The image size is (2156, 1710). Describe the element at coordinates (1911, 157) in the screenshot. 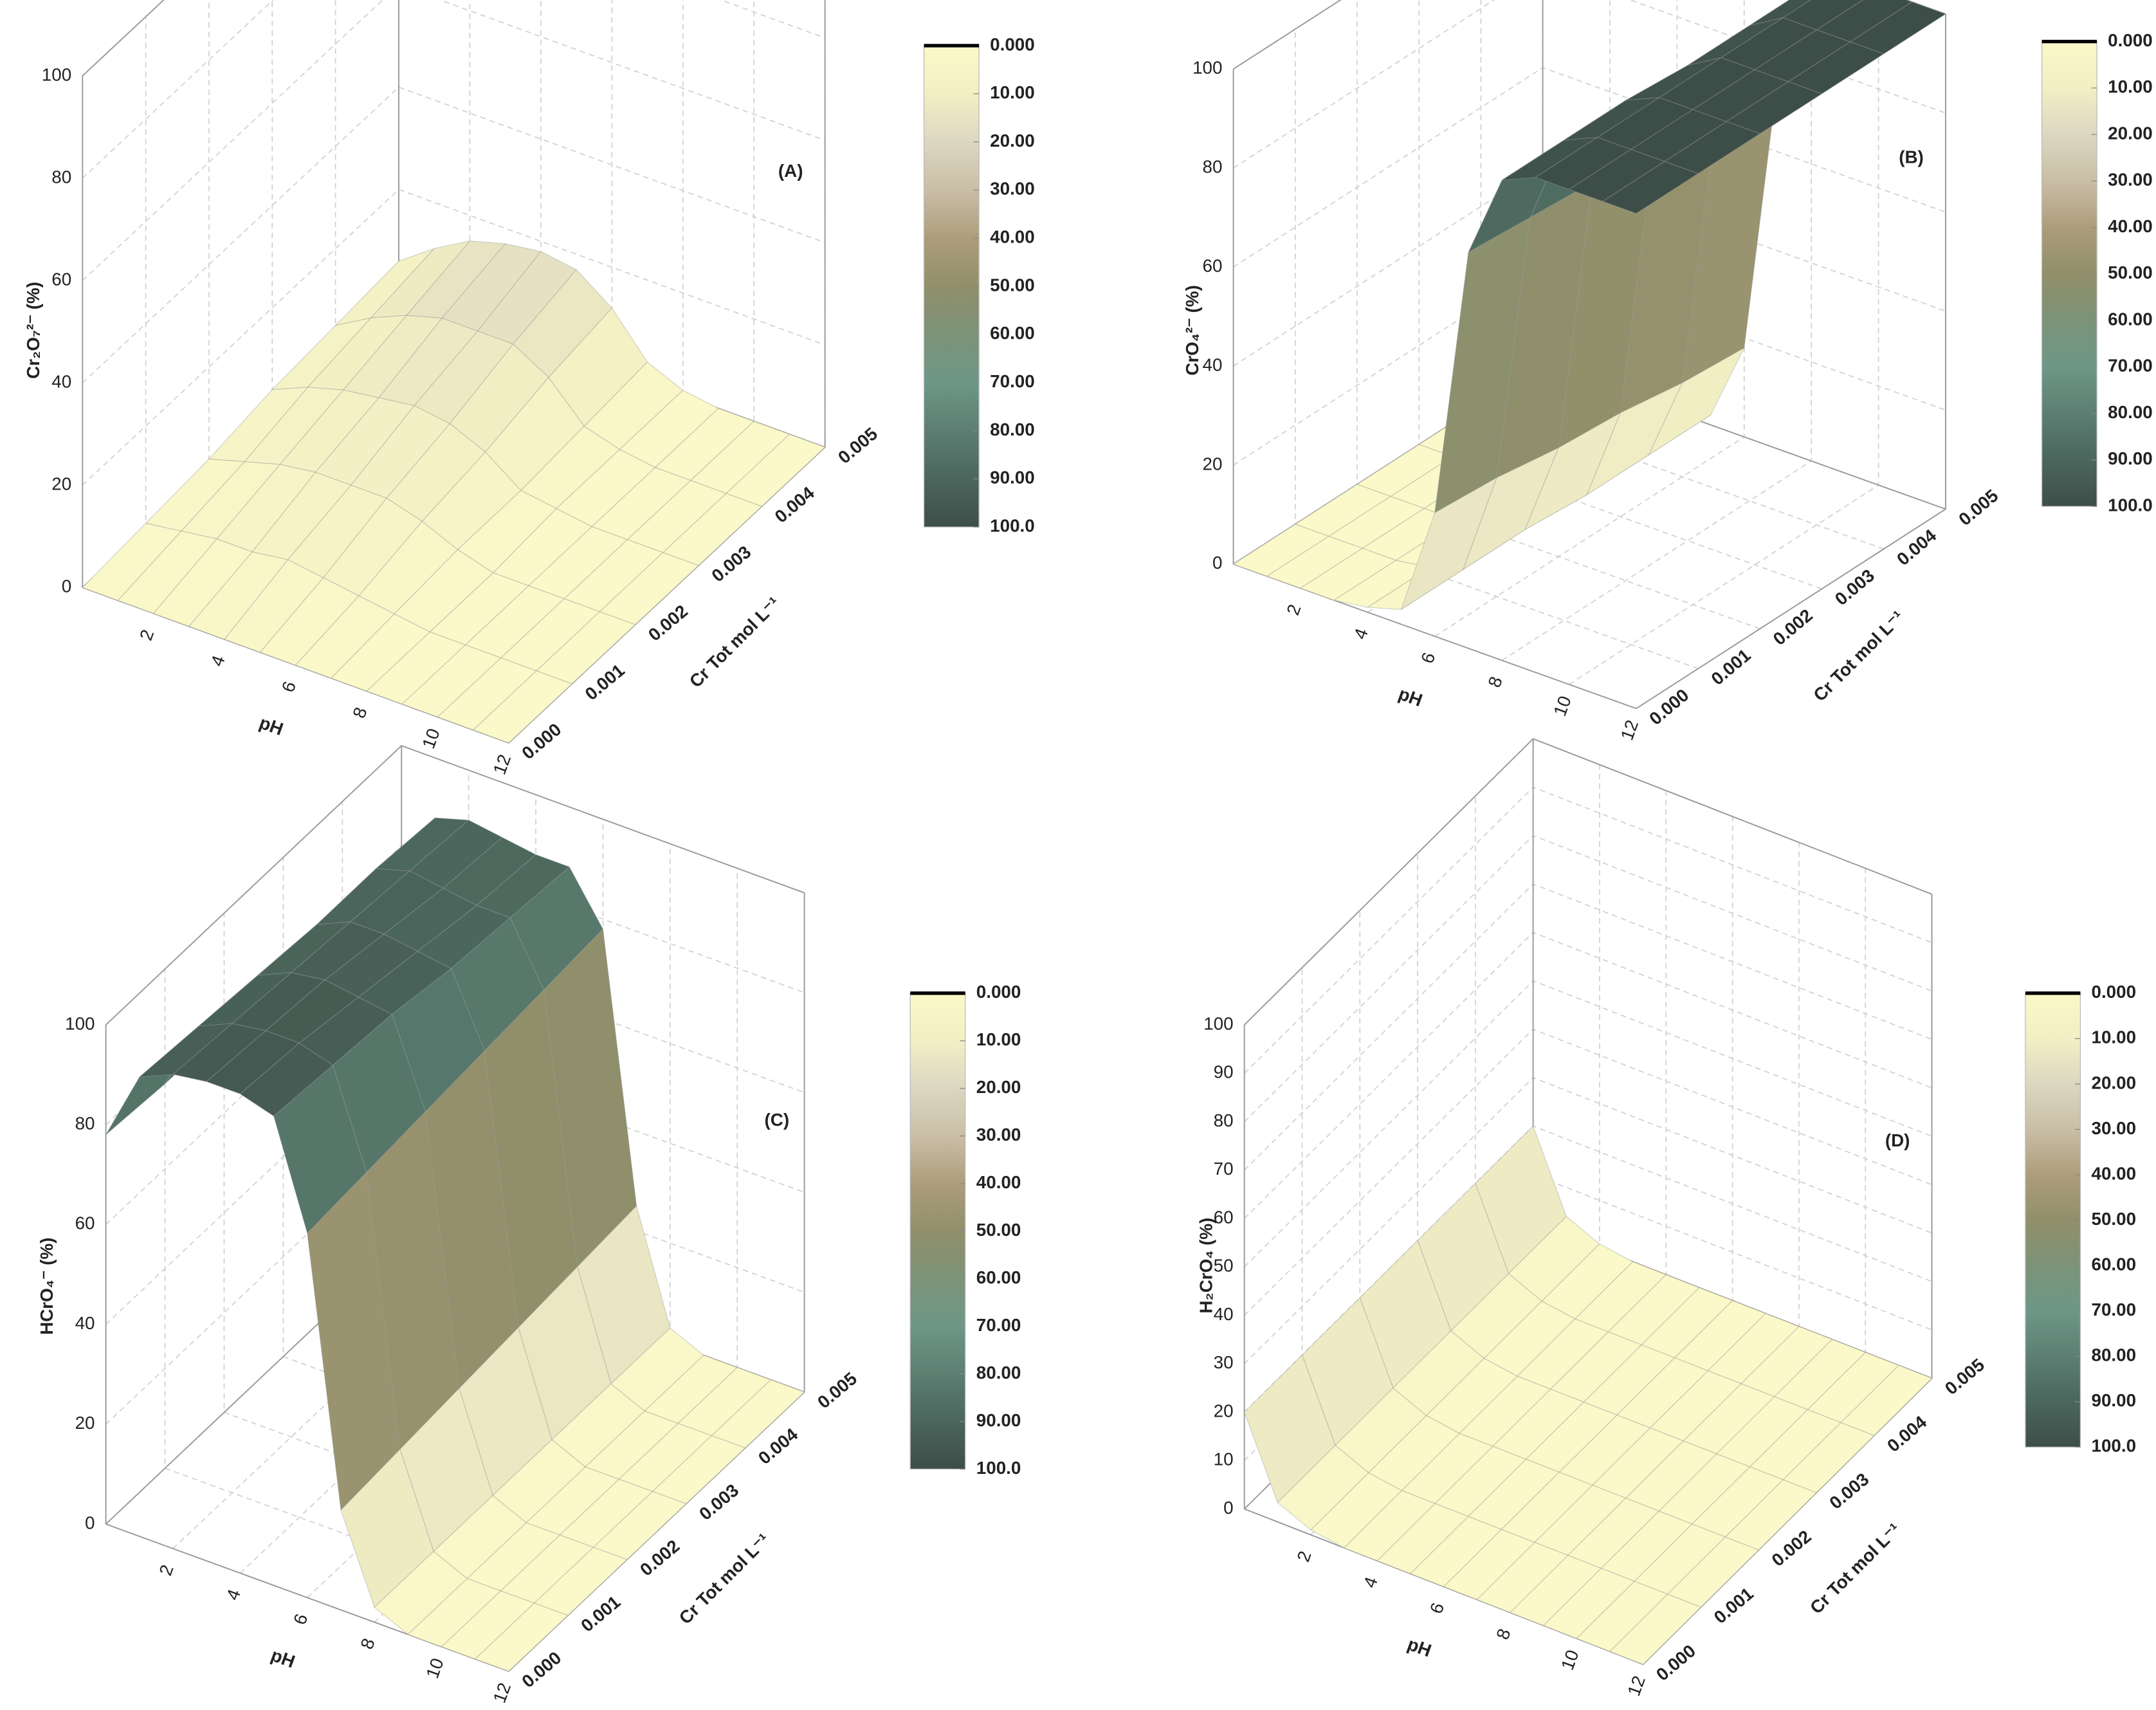

I see `panel-label: (B)` at that location.